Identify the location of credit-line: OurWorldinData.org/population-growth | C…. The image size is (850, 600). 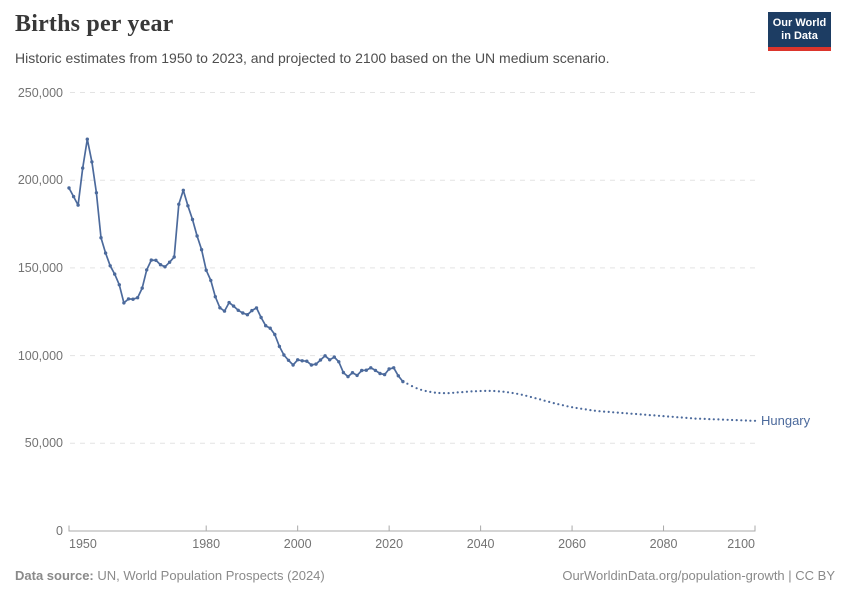
(698, 575).